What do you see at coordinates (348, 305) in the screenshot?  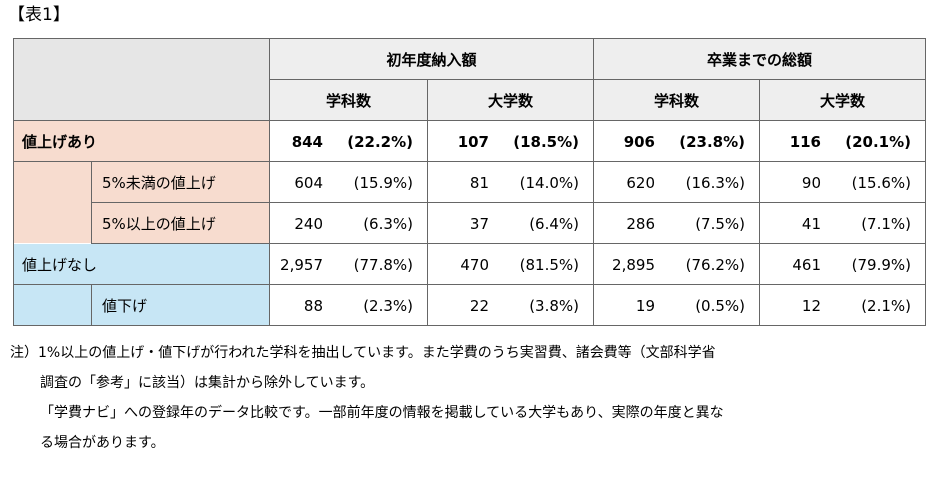 I see `table-cell: 88 (2.3%)` at bounding box center [348, 305].